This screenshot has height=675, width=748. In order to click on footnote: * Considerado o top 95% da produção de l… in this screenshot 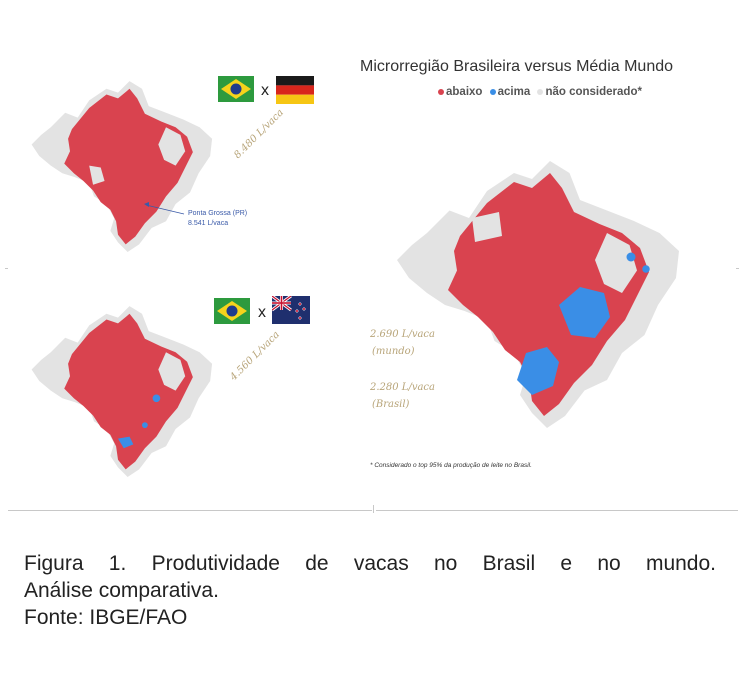, I will do `click(451, 465)`.